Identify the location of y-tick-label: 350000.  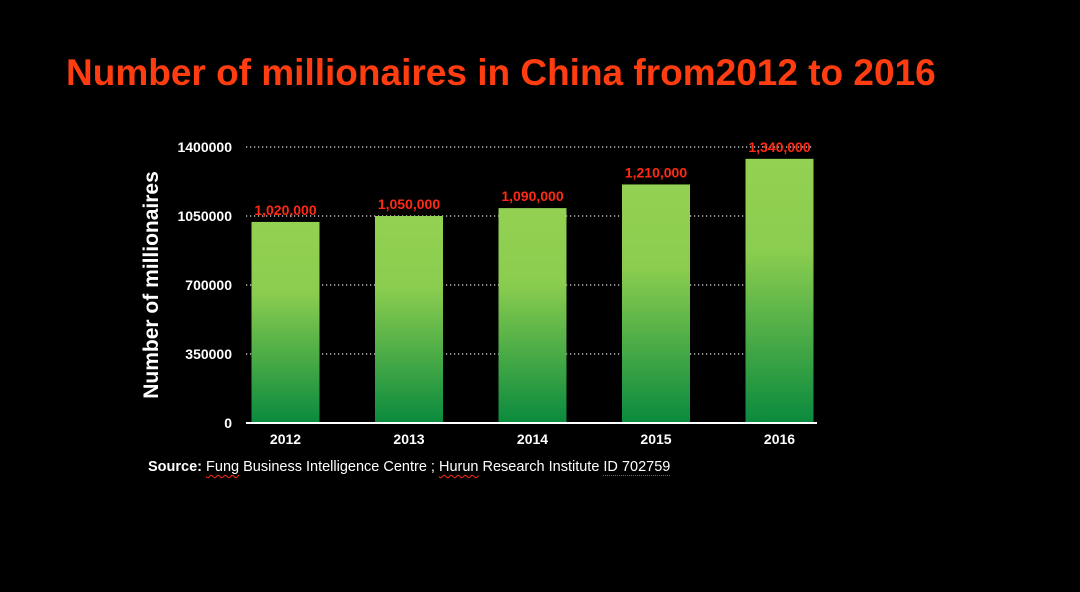
(208, 354).